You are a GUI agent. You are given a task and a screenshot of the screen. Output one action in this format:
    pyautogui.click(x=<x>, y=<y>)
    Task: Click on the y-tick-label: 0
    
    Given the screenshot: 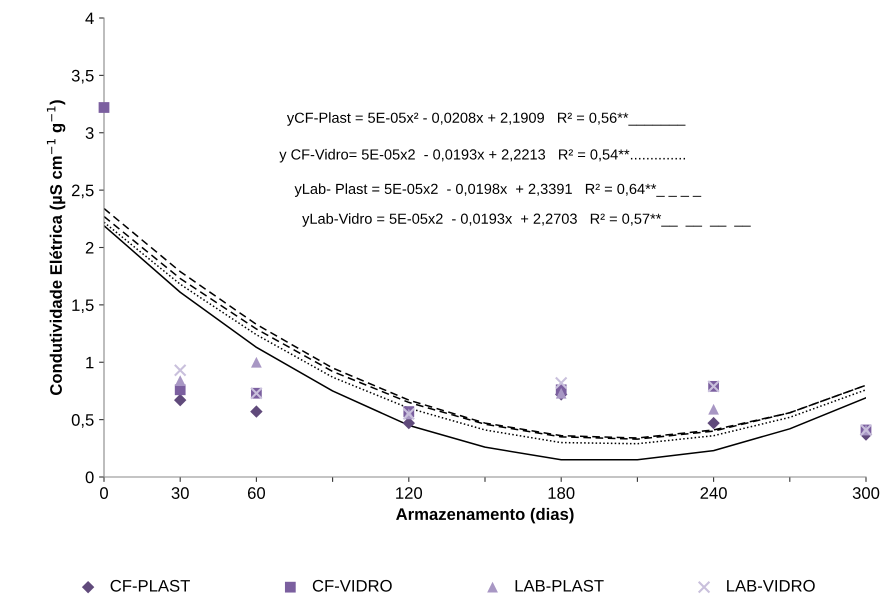 What is the action you would take?
    pyautogui.click(x=90, y=477)
    